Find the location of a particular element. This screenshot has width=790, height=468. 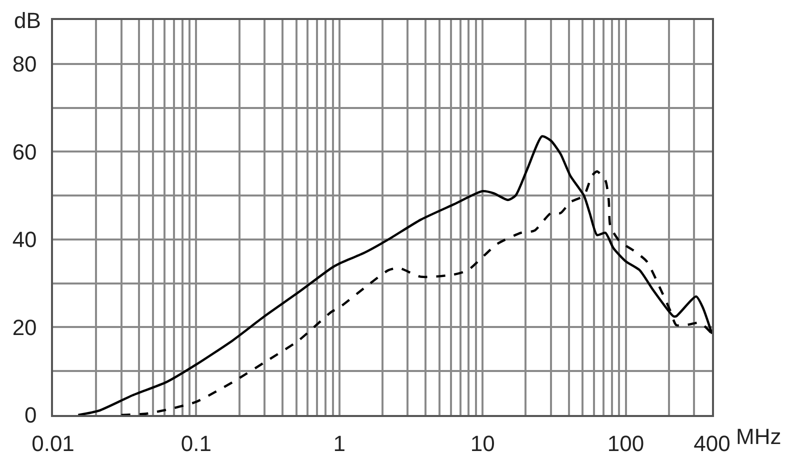

y-tick-label: 0 is located at coordinates (30, 415).